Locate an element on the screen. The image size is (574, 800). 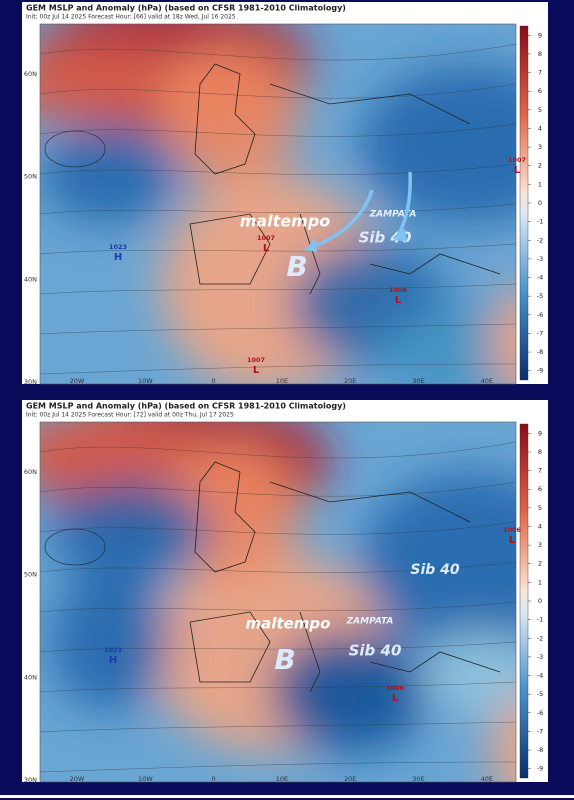
colorbar-label: -6 is located at coordinates (540, 713).